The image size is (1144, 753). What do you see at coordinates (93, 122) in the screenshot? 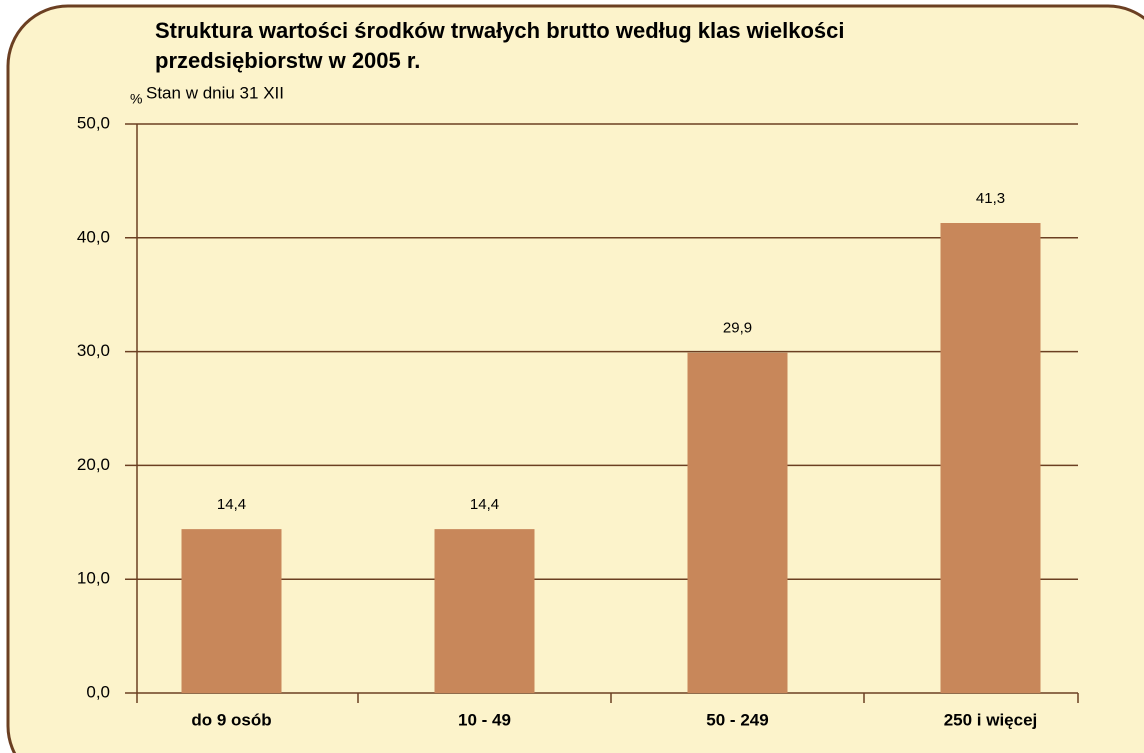
I see `y-tick-label: 50,0` at bounding box center [93, 122].